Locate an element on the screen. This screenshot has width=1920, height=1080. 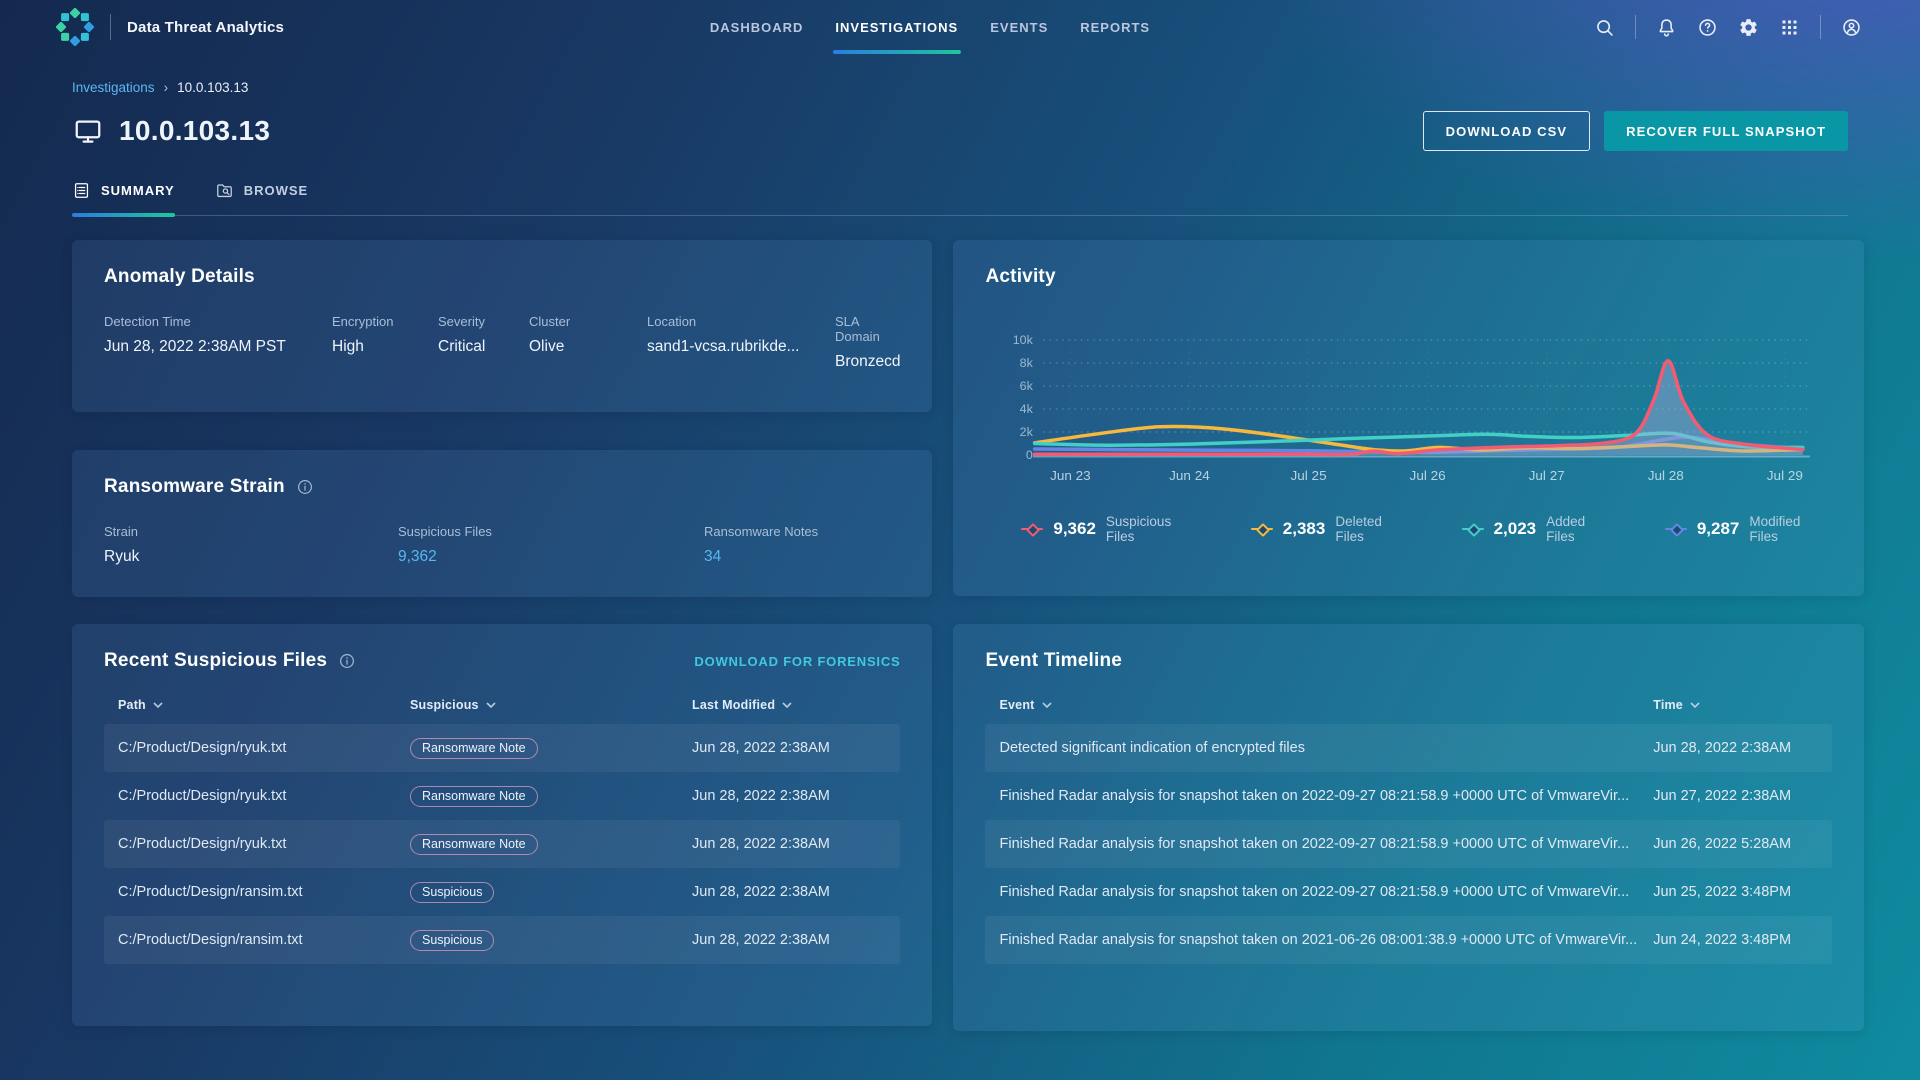
svg-text: Jul 27 is located at coordinates (1547, 475).